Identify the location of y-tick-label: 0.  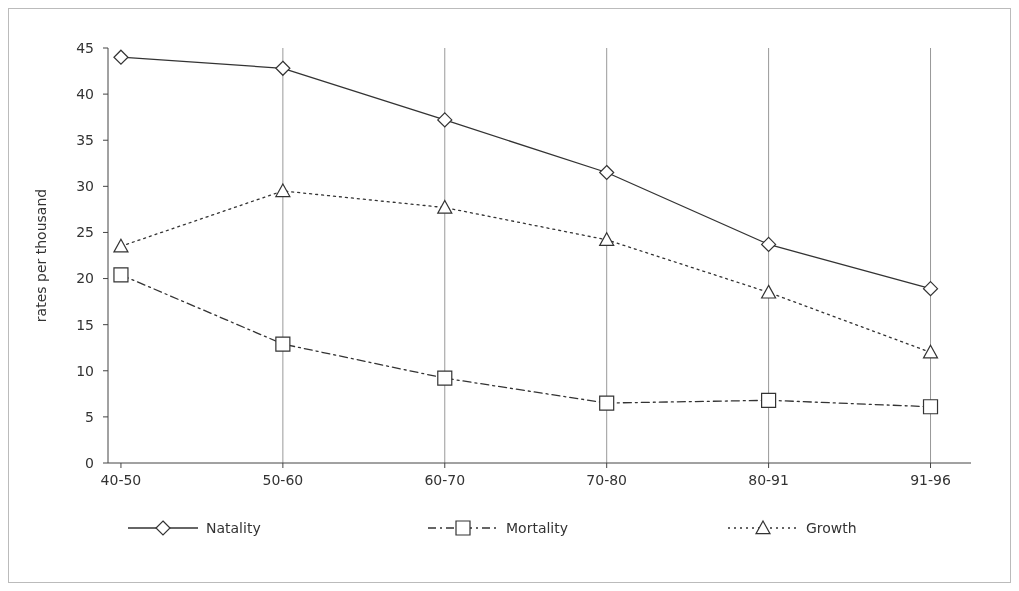
(89, 462).